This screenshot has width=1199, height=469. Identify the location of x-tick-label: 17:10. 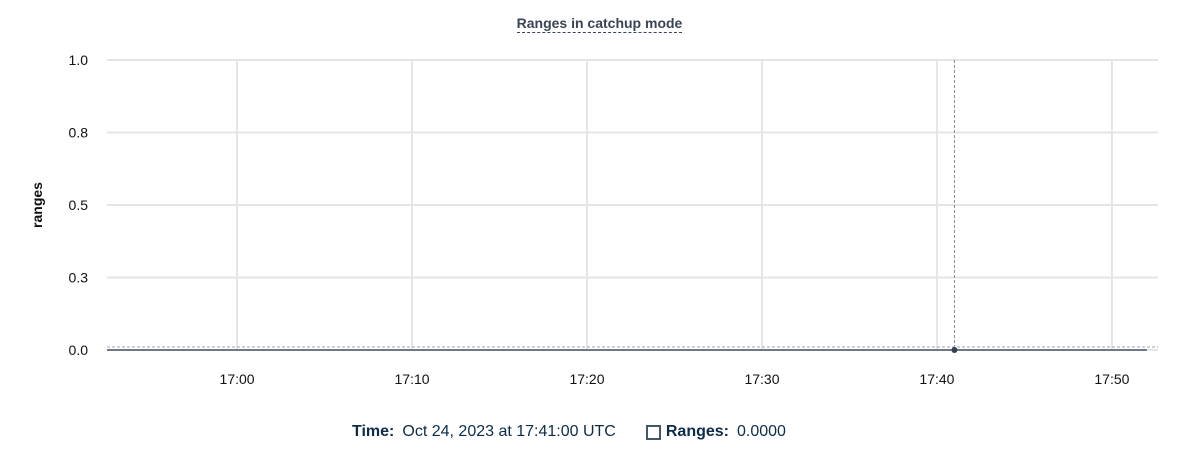
(412, 379).